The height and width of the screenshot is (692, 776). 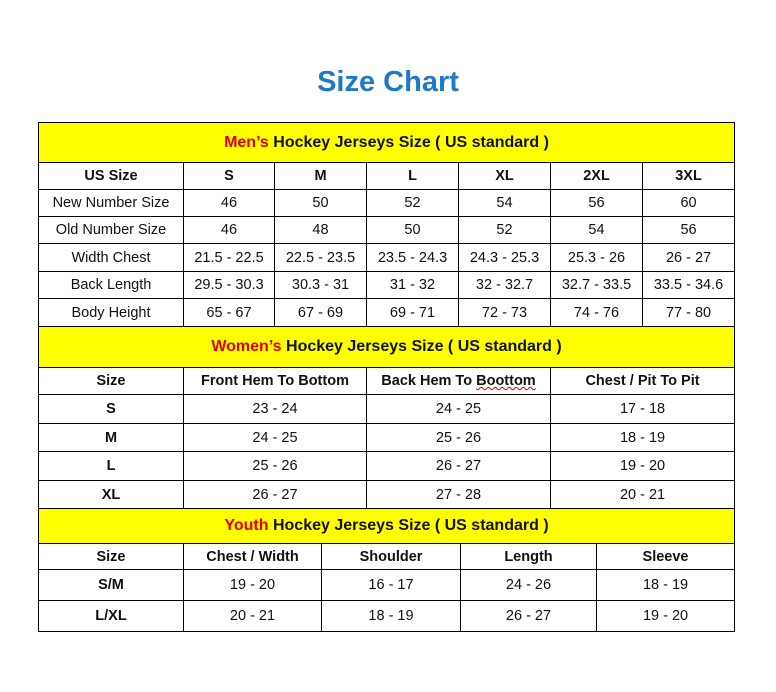 What do you see at coordinates (111, 176) in the screenshot?
I see `men-header-cell: US Size` at bounding box center [111, 176].